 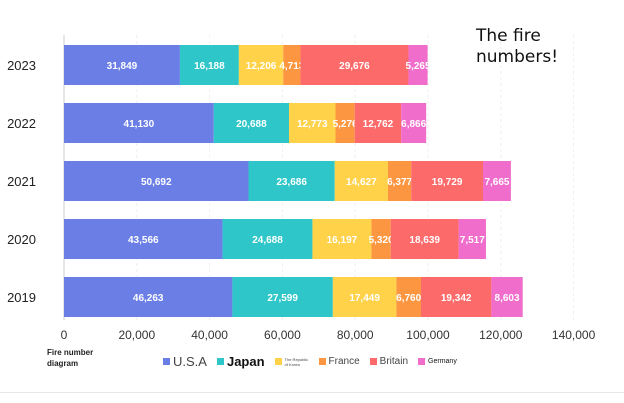 I want to click on data-label: 41,130, so click(x=139, y=124).